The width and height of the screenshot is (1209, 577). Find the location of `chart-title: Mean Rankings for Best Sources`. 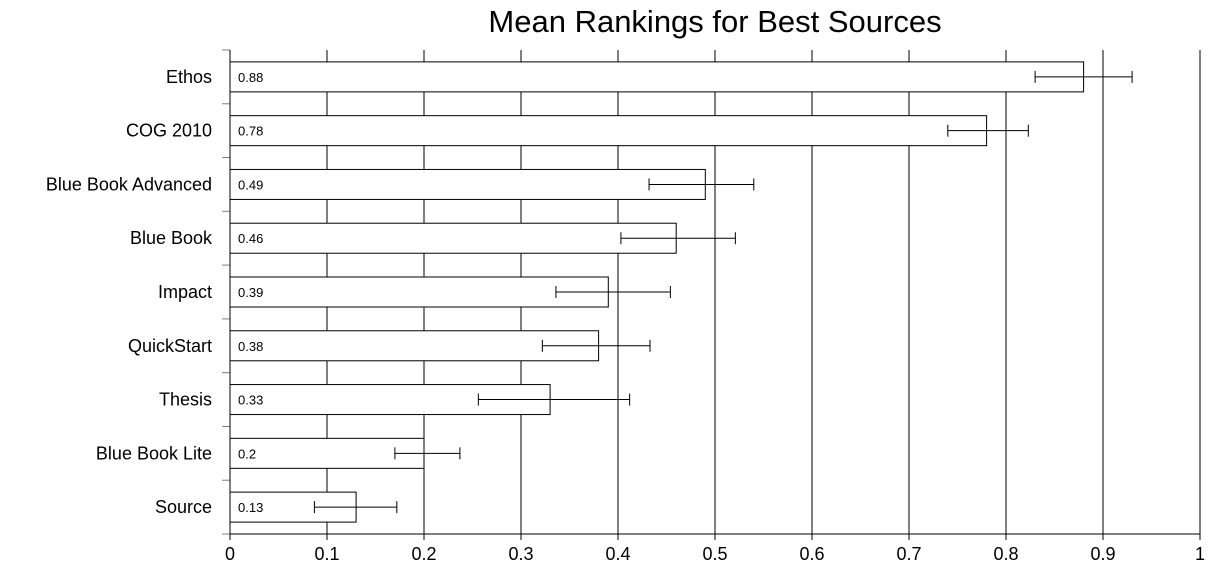

chart-title: Mean Rankings for Best Sources is located at coordinates (715, 21).